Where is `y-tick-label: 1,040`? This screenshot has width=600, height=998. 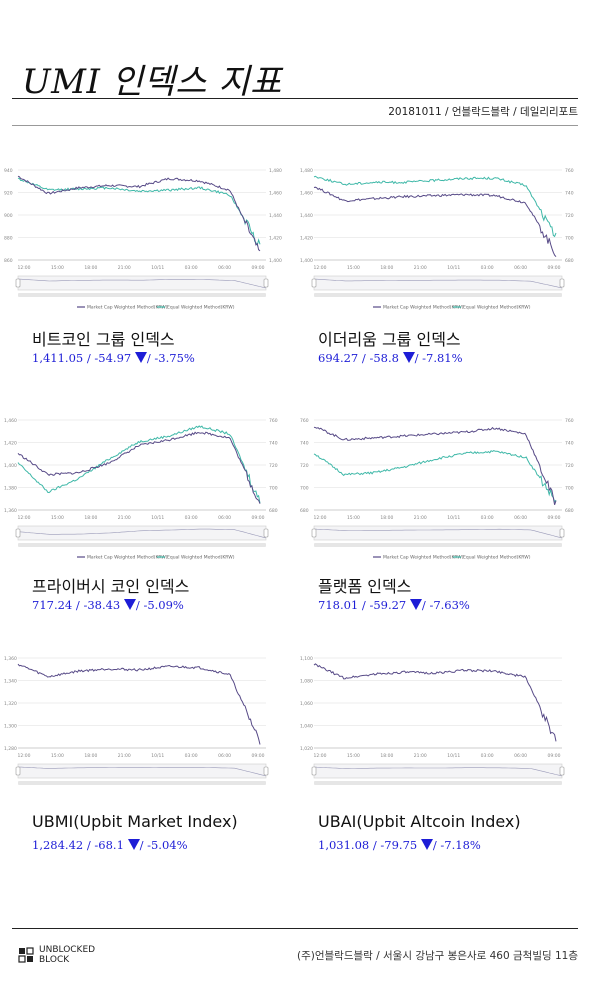
y-tick-label: 1,040 is located at coordinates (306, 727).